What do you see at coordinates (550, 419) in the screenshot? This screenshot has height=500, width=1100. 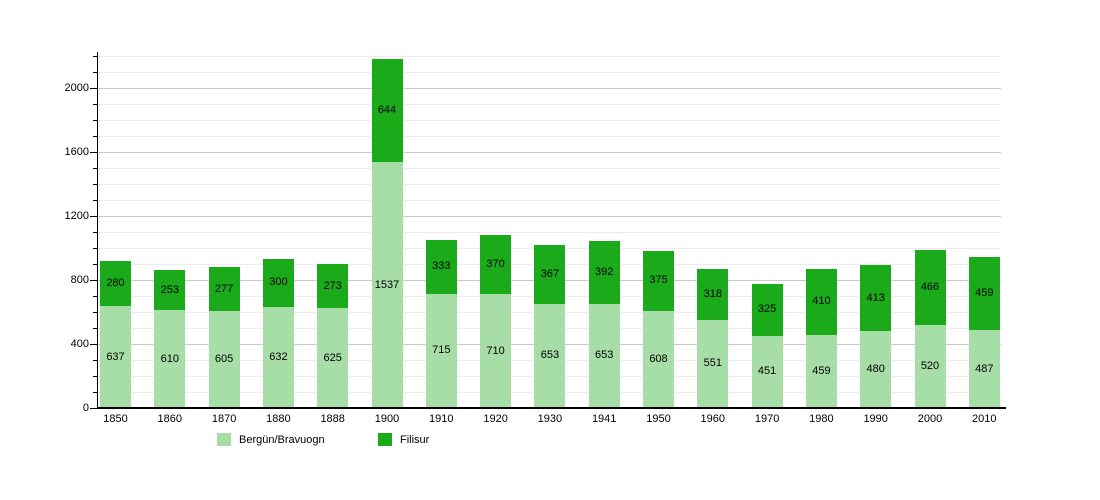 I see `x-axis-label: 1930` at bounding box center [550, 419].